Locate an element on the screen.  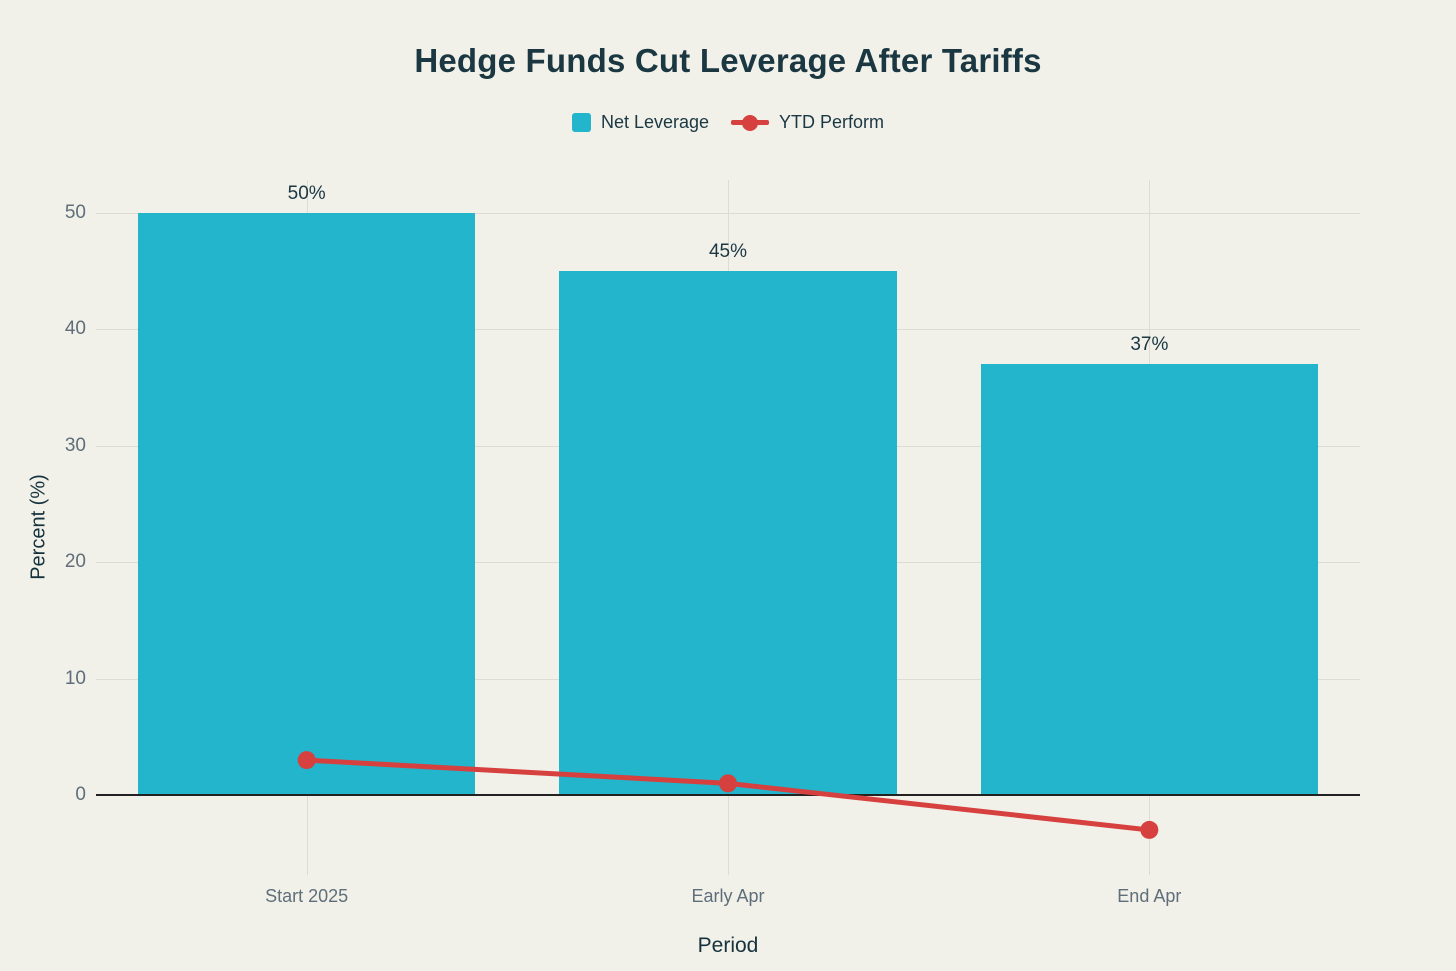
y-tick-label: 20 is located at coordinates (75, 562).